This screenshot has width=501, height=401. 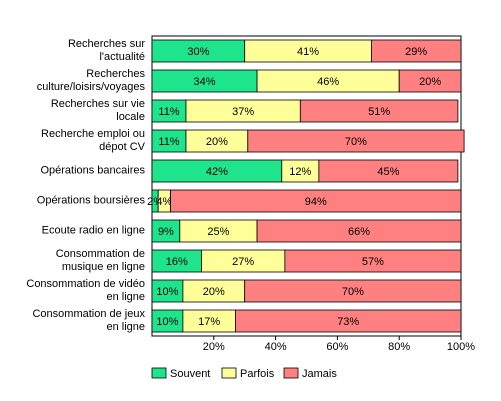 I want to click on x-tick-label: 100%, so click(x=461, y=347).